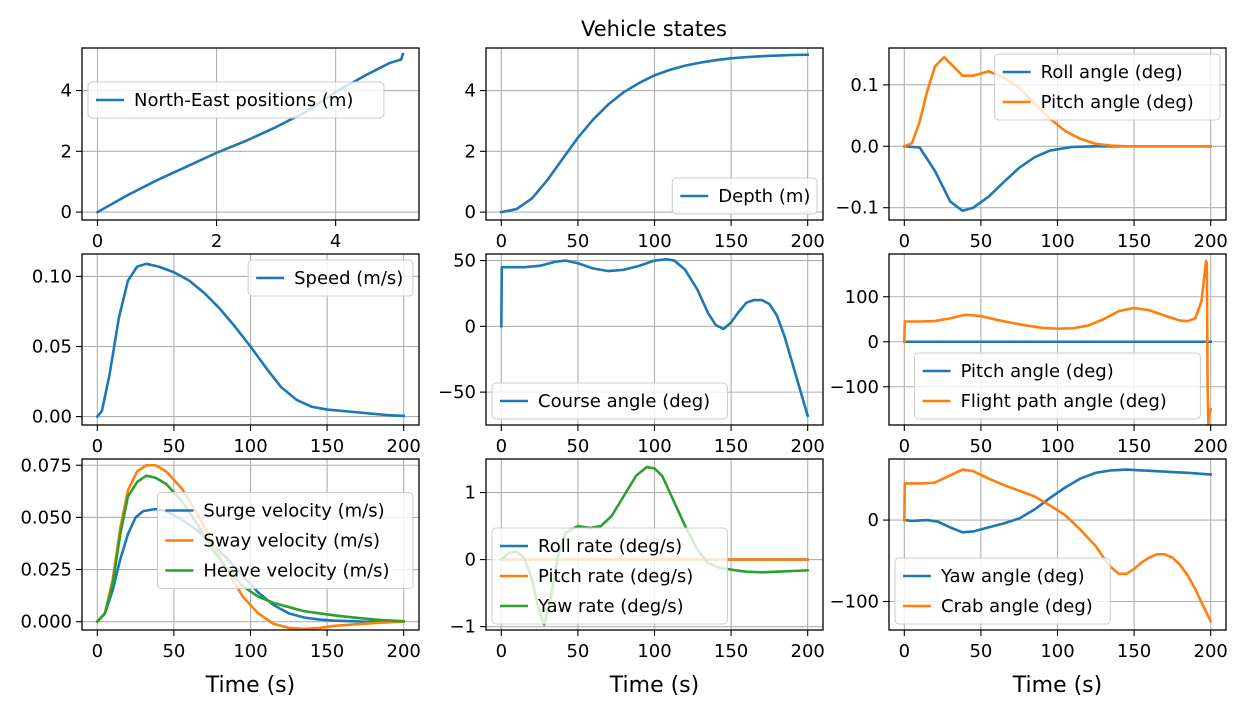 This screenshot has width=1260, height=720. I want to click on legend: Roll angle (deg) Pitch angle (deg), so click(1107, 87).